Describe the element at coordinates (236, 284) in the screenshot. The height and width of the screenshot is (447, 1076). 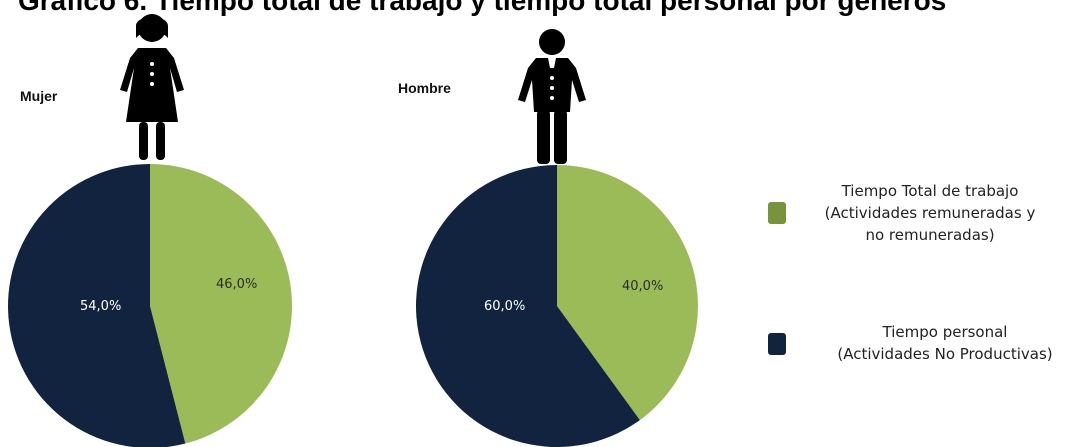
I see `pie-0-label-work: 46,0%` at that location.